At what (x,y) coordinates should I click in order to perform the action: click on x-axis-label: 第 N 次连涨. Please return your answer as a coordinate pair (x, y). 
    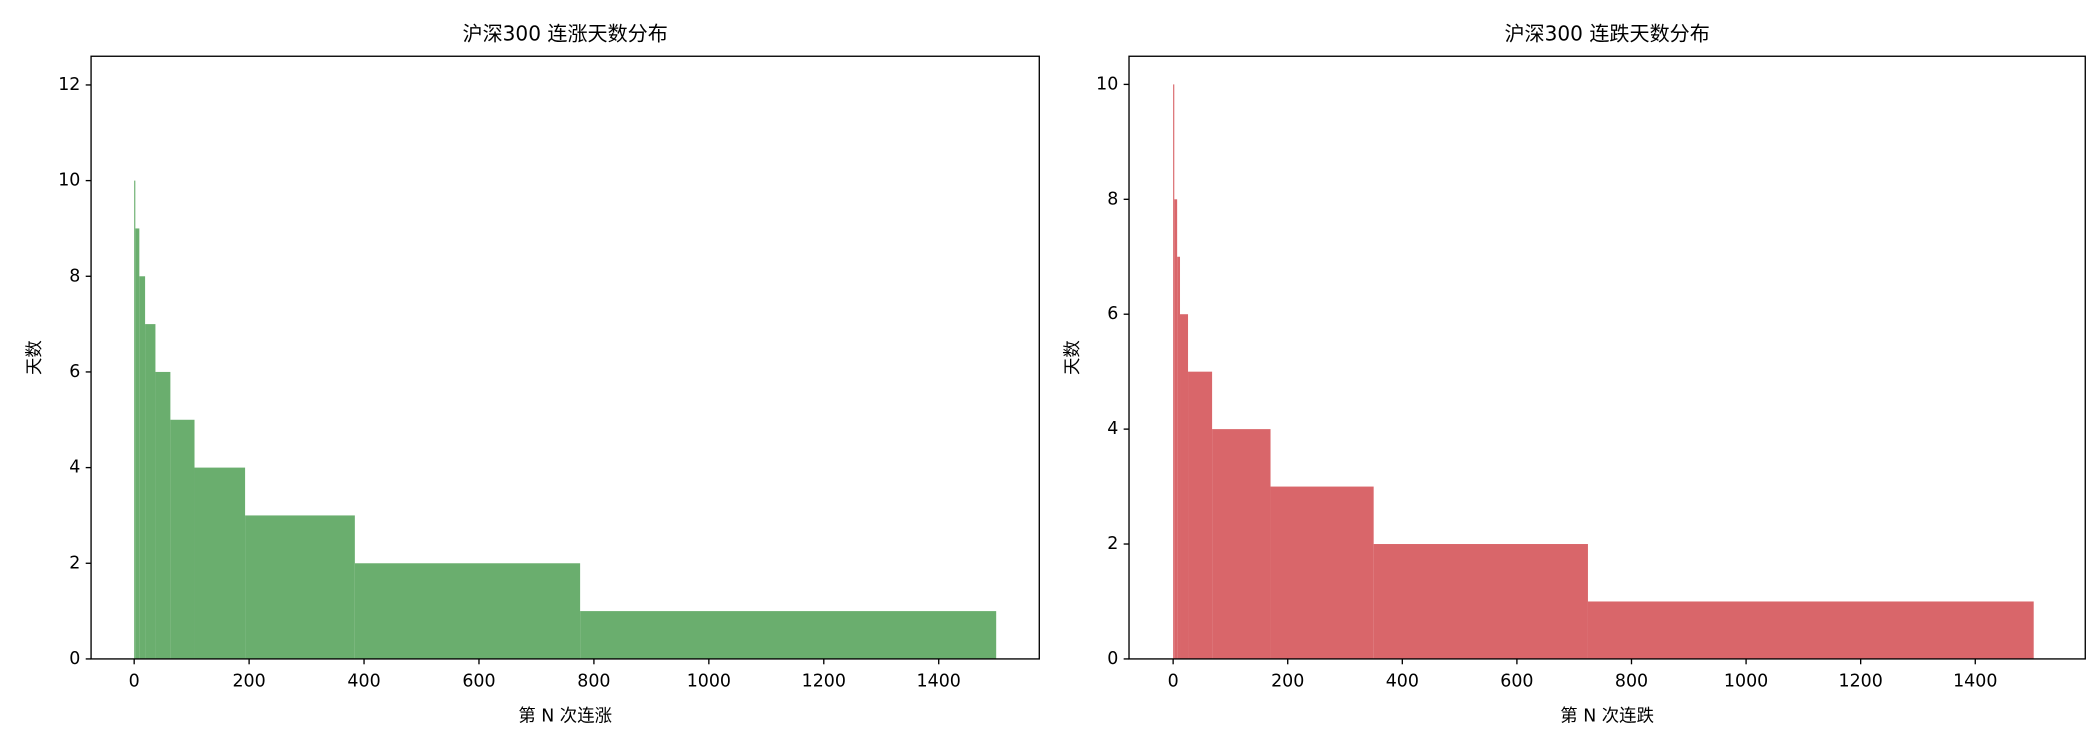
    Looking at the image, I should click on (565, 717).